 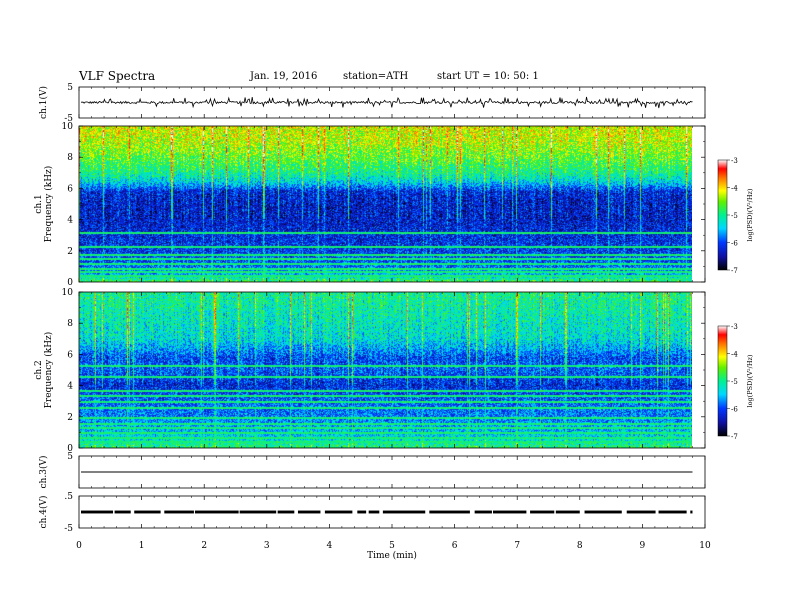 I want to click on x-tick-label: 3, so click(x=267, y=546).